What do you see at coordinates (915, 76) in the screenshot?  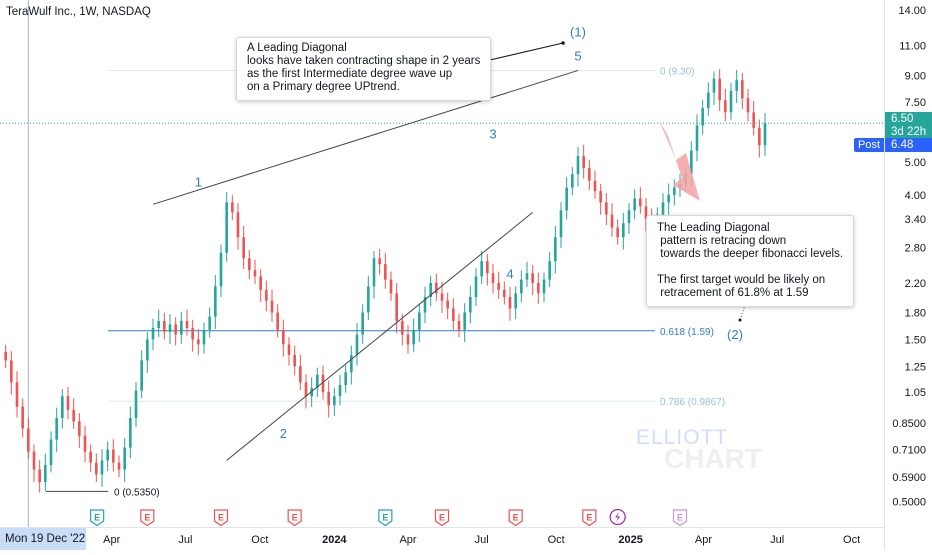 I see `price-tick-label: 9.00` at bounding box center [915, 76].